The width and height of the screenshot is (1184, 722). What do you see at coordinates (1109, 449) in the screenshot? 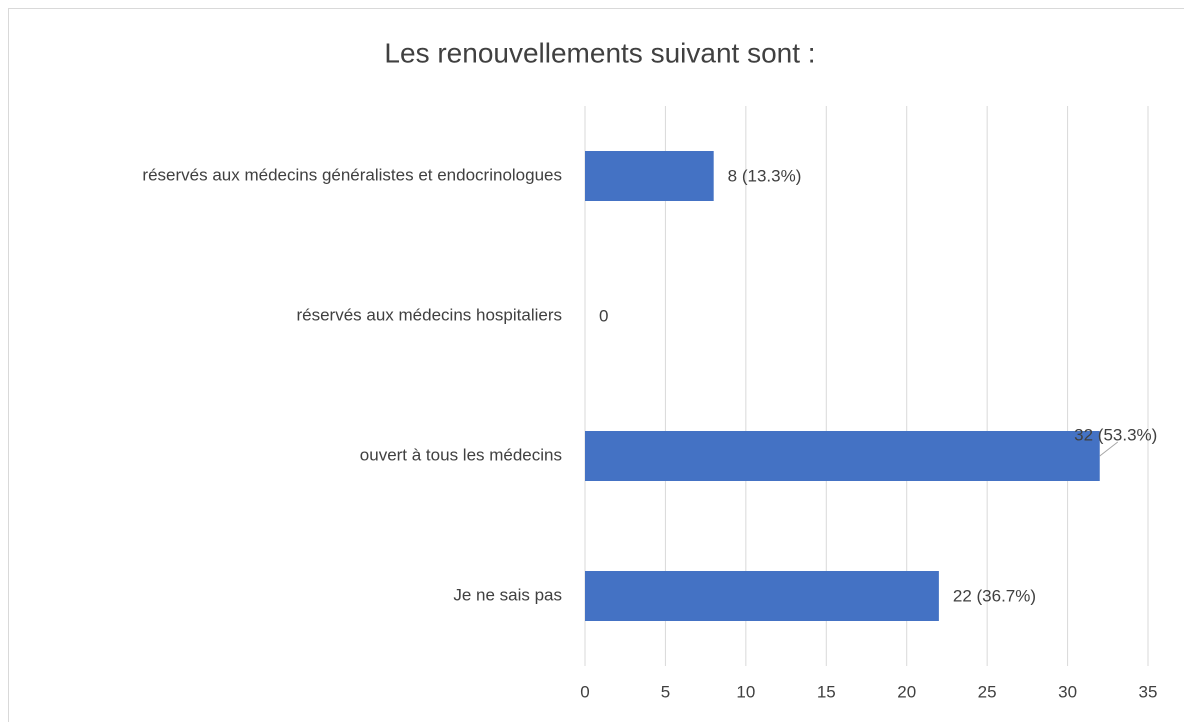
I see `leader-line` at bounding box center [1109, 449].